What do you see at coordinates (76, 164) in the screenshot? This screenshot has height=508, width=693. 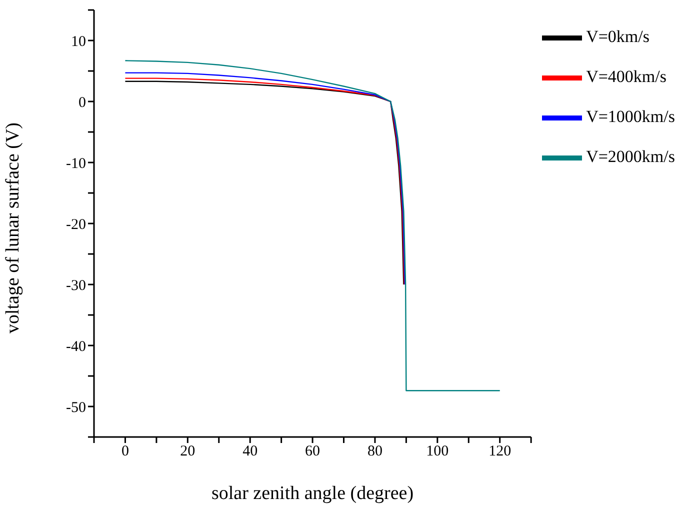 I see `y-tick-label: -10` at bounding box center [76, 164].